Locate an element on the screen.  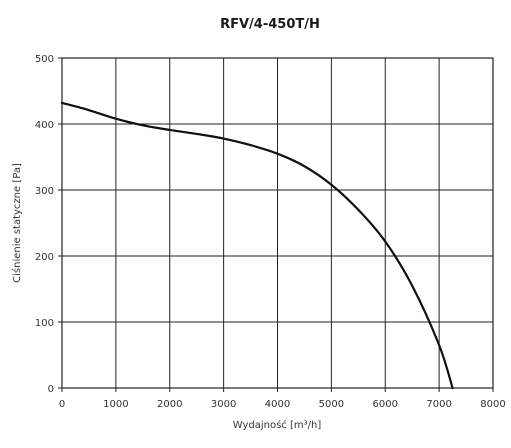
y-axis-ticks: 0 100 200 300 400 500 is located at coordinates (44, 224).